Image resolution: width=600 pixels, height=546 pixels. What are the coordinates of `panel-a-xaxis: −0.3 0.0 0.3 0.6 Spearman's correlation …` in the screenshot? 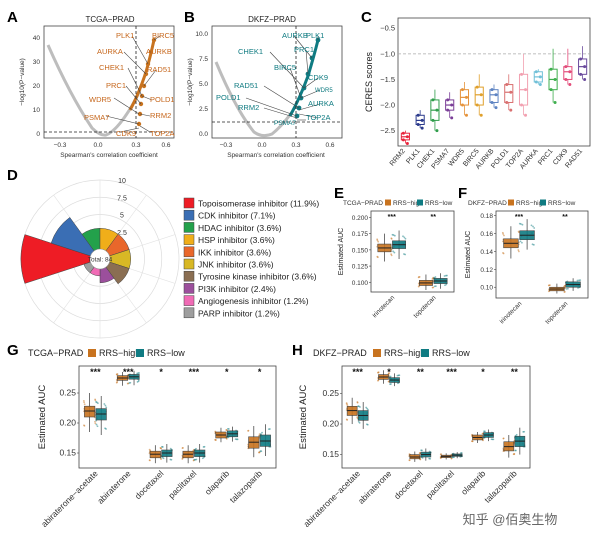 It's located at (112, 150).